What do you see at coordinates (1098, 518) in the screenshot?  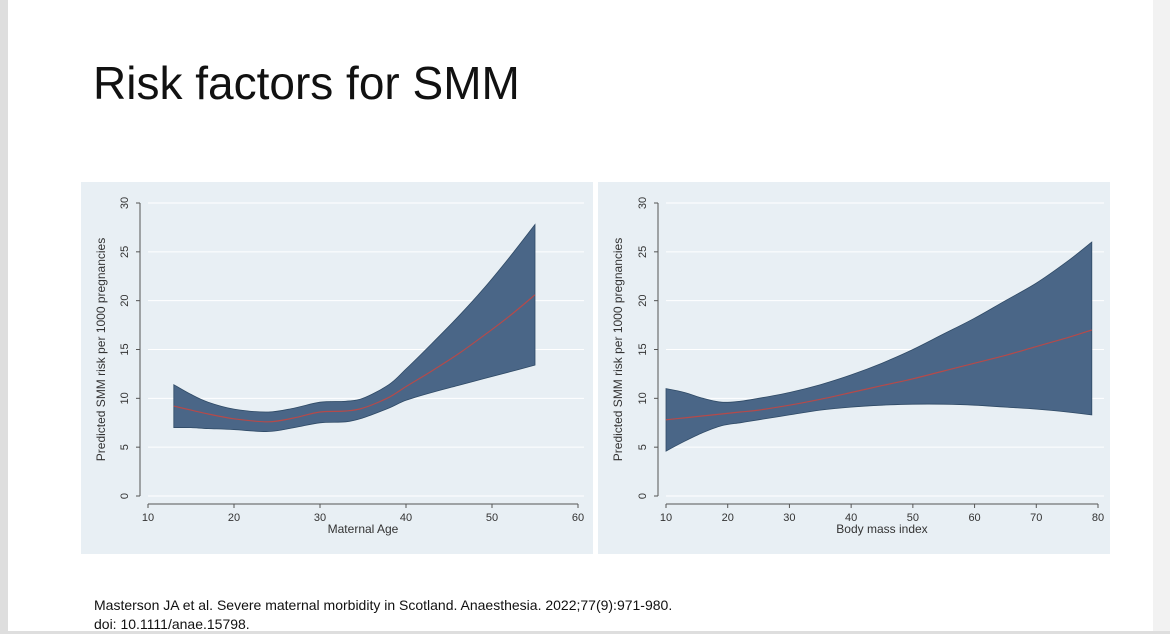 I see `bmi-x-tick-label-7: 80` at bounding box center [1098, 518].